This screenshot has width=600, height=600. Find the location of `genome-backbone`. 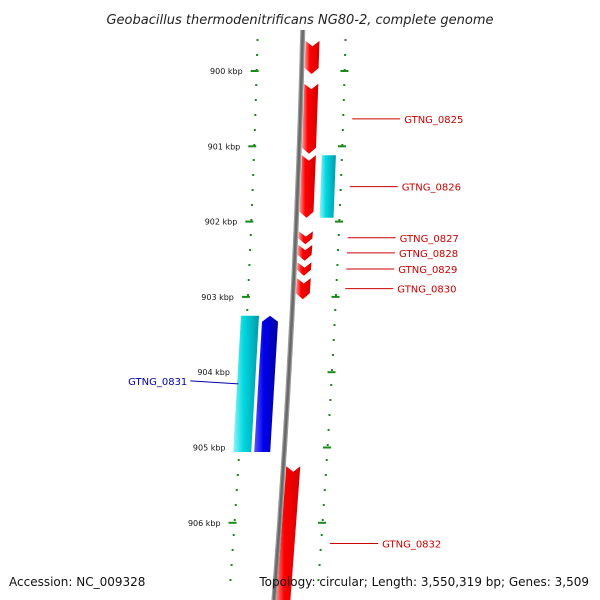

genome-backbone is located at coordinates (288, 314).